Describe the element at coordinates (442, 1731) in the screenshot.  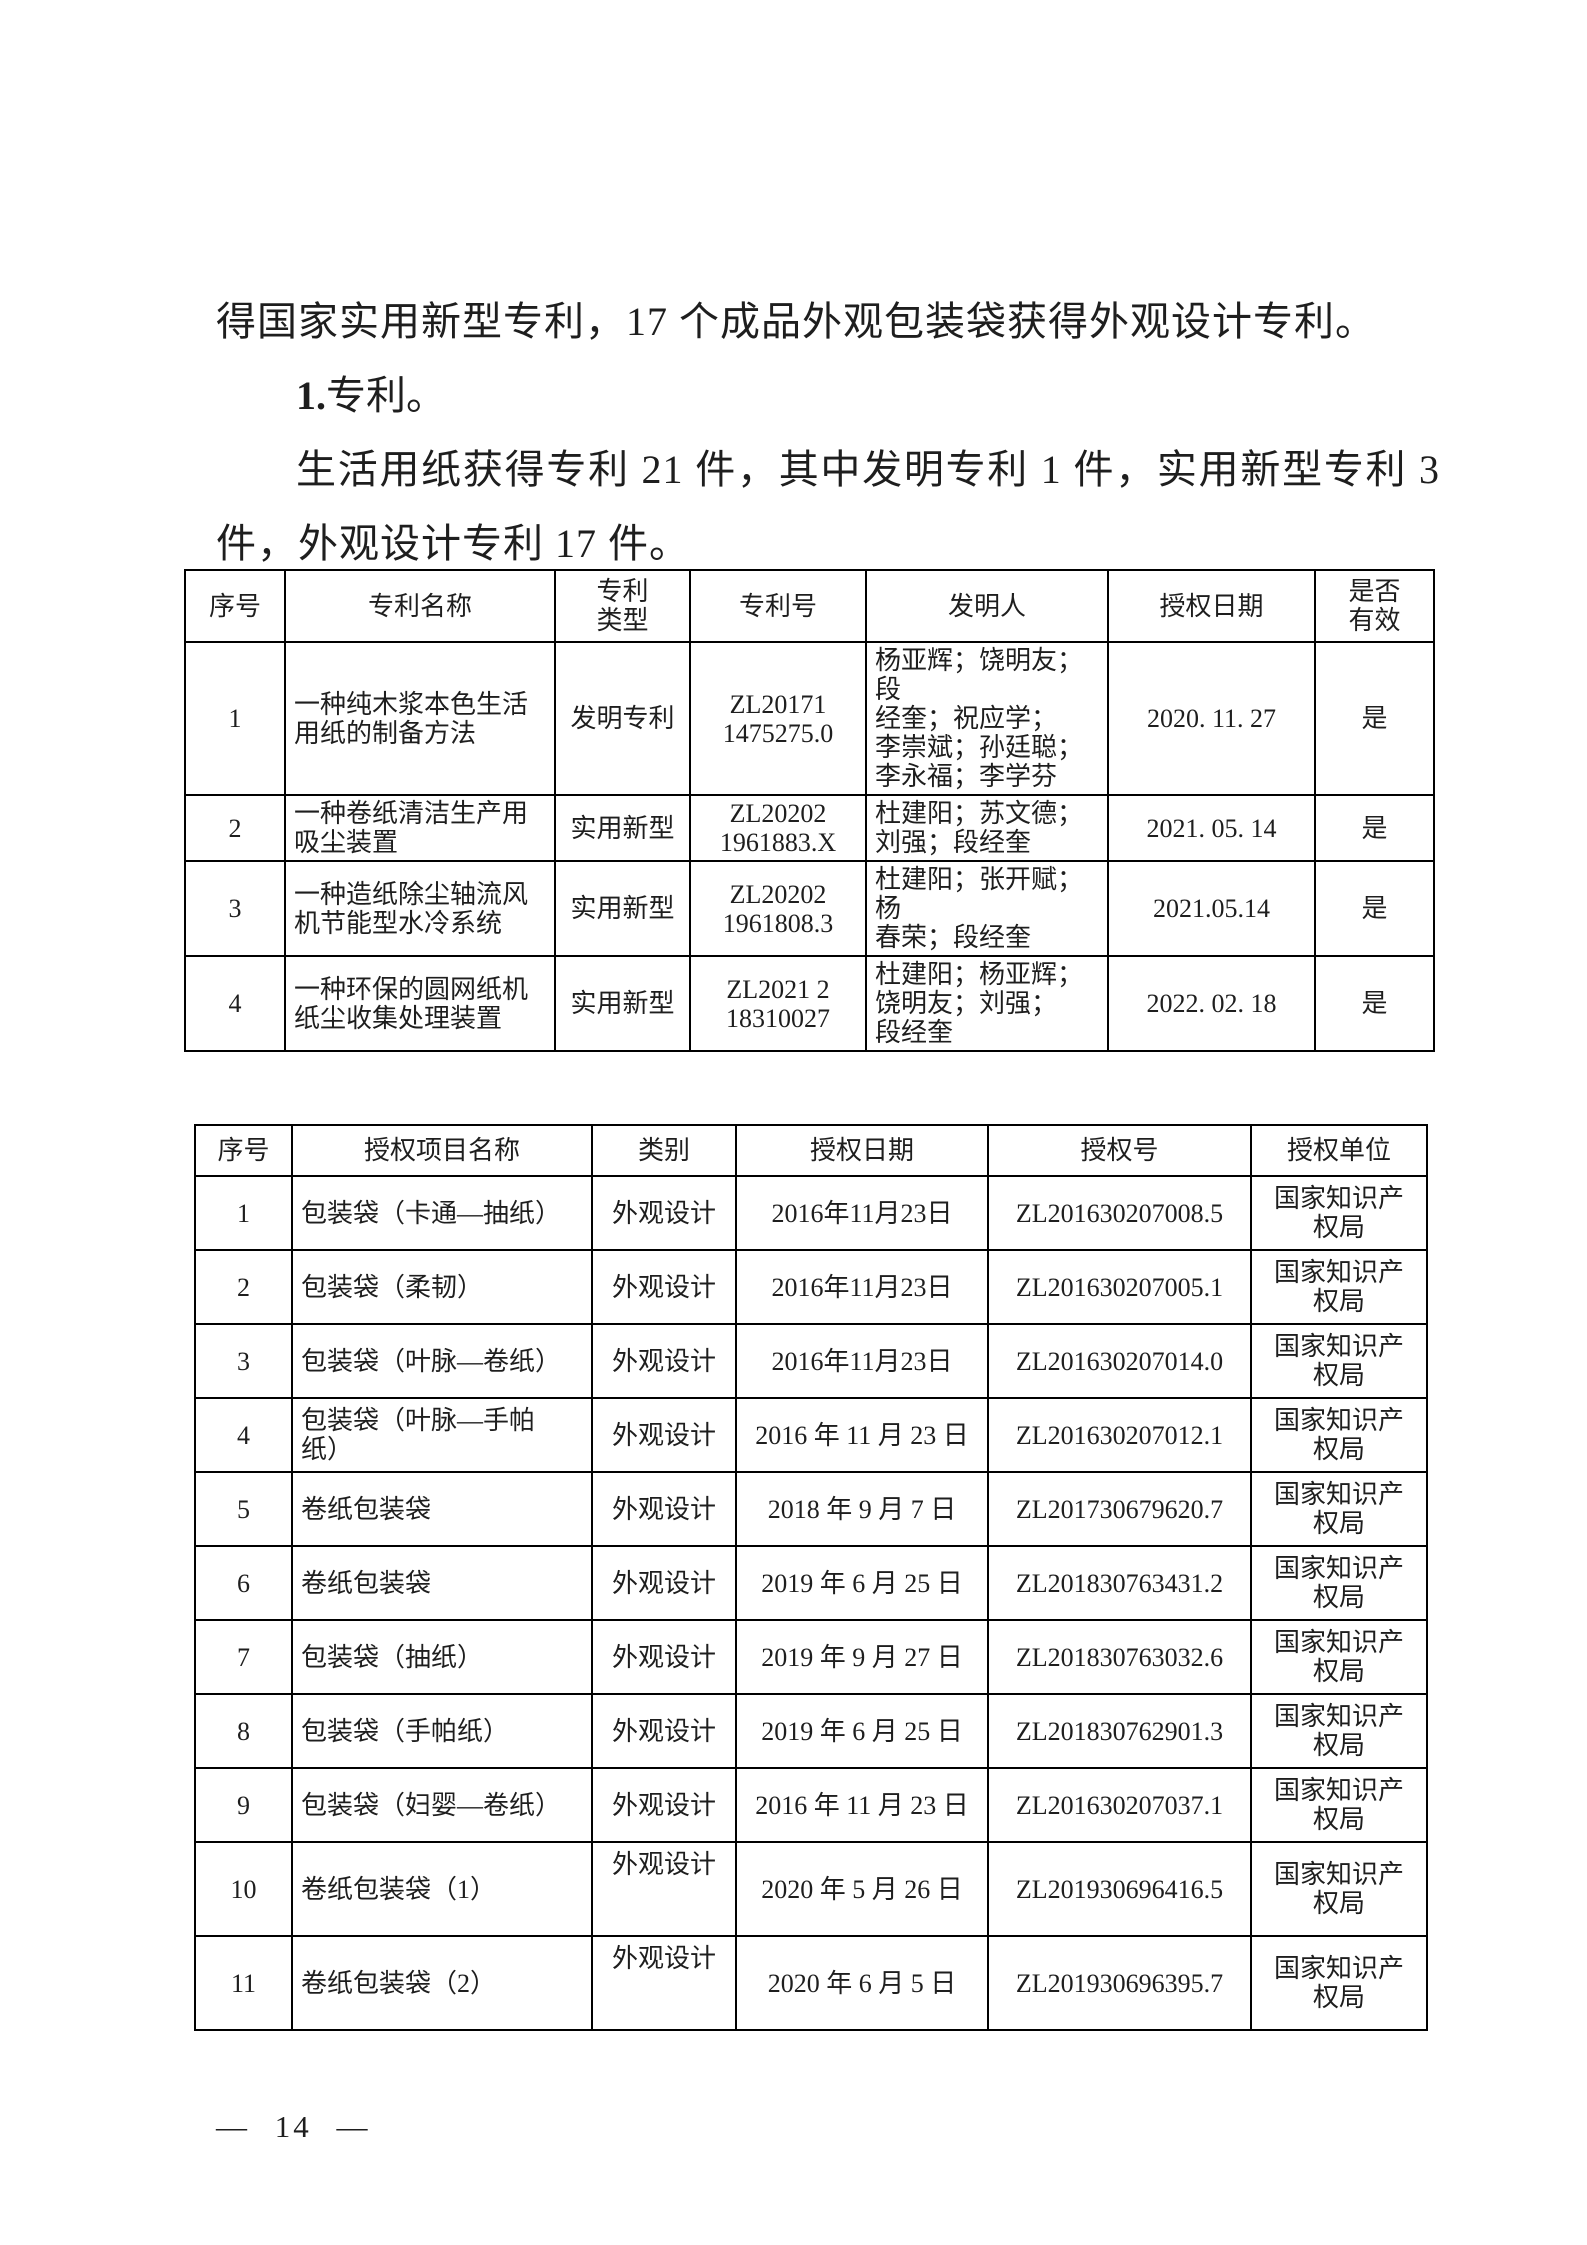
I see `cell-project-name: 包装袋（手帕纸）` at that location.